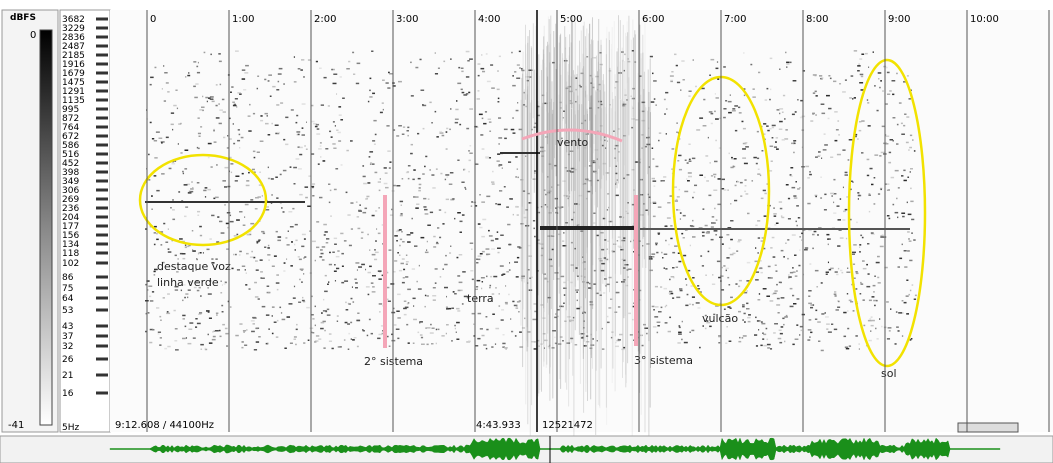 The height and width of the screenshot is (463, 1053). I want to click on zoom-control, so click(988, 427).